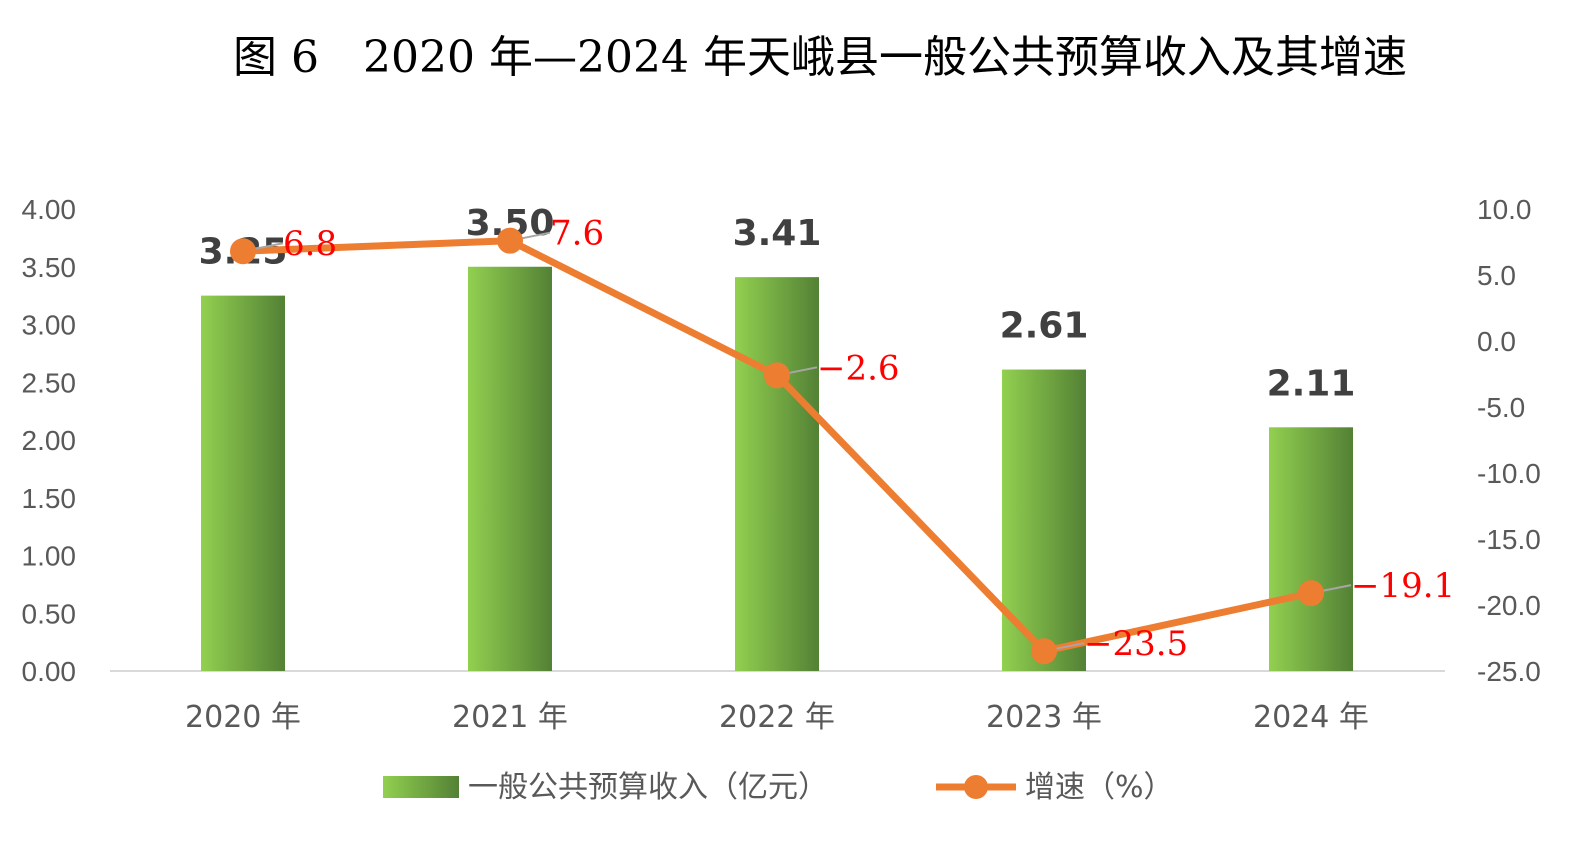 The width and height of the screenshot is (1578, 846). Describe the element at coordinates (1509, 605) in the screenshot. I see `right-tick-label: -20.0` at that location.